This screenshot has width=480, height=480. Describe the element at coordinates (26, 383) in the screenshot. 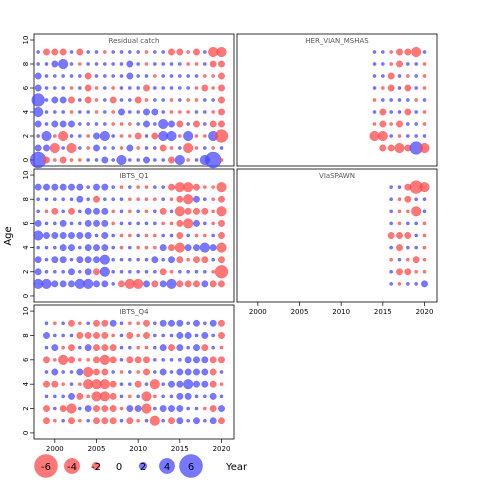

I see `y-tick-label: 4` at that location.